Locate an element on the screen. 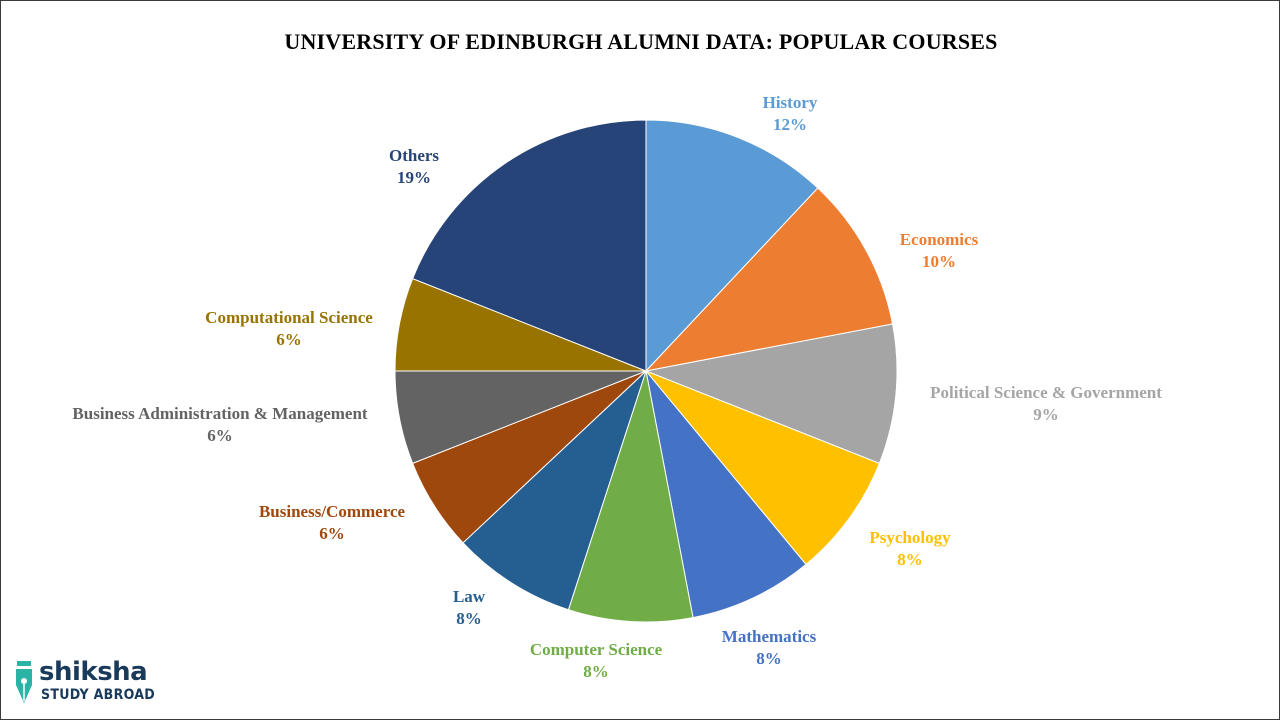 This screenshot has width=1280, height=721. slice-category-label: Political Science & Government is located at coordinates (1046, 392).